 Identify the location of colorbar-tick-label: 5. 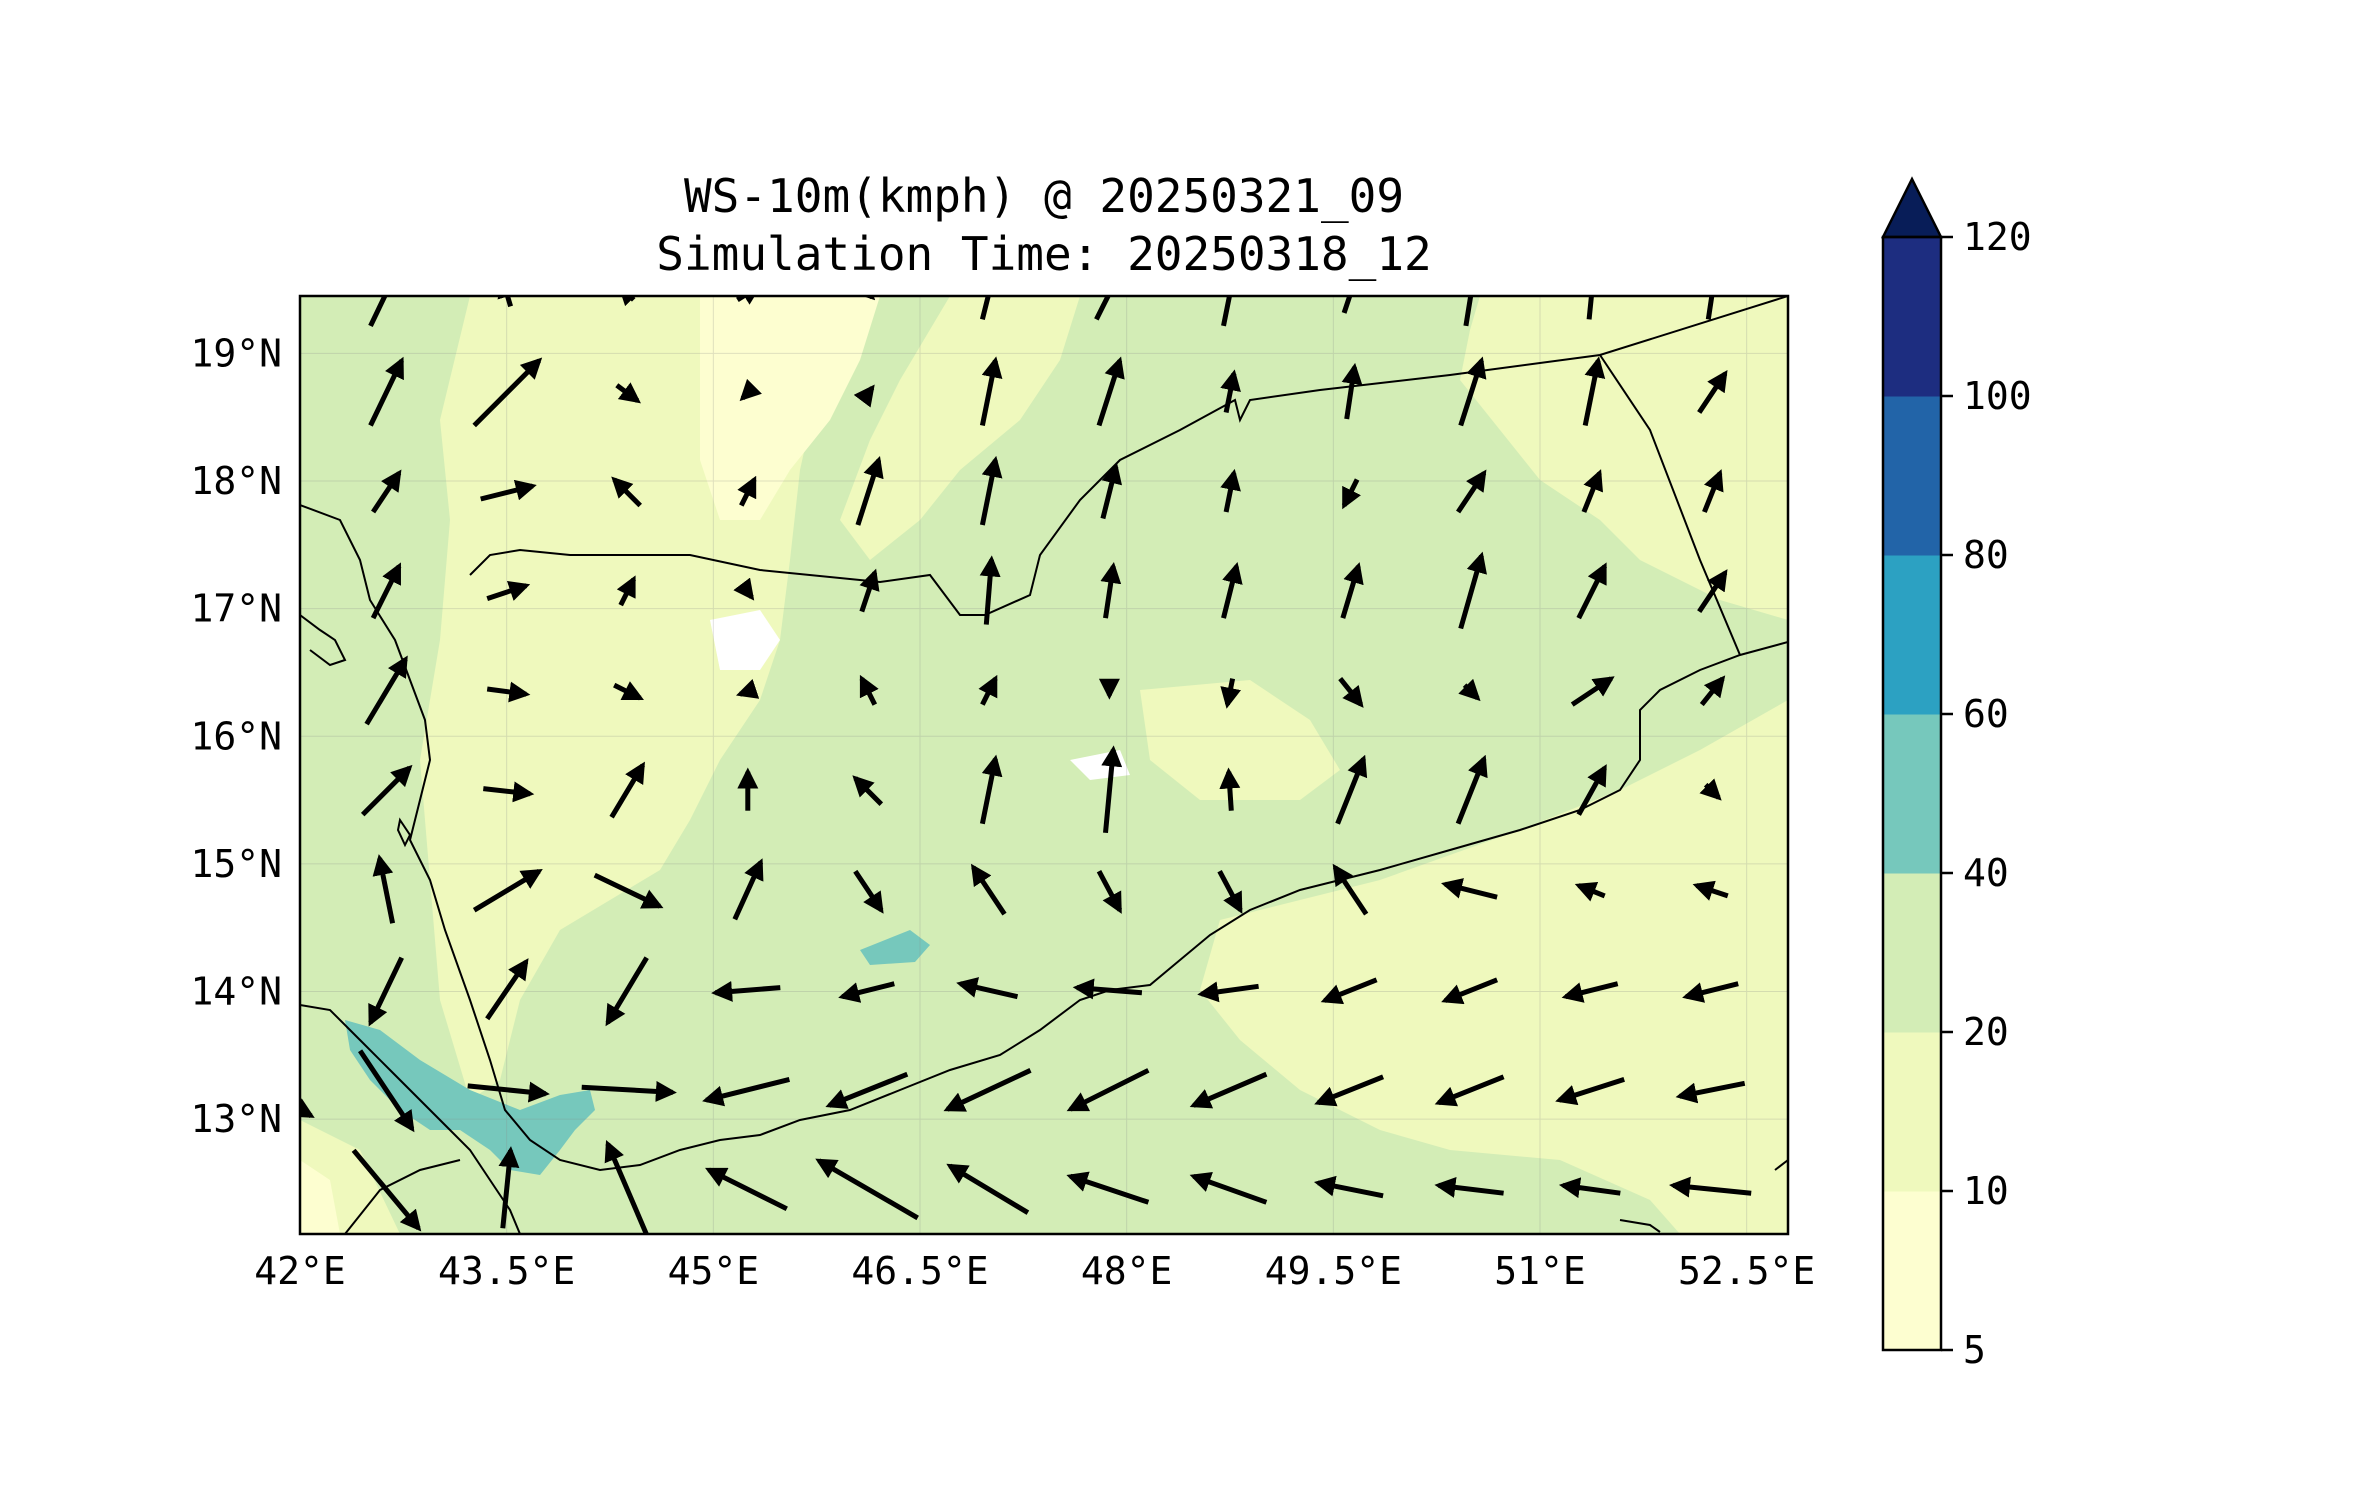
(1974, 1350).